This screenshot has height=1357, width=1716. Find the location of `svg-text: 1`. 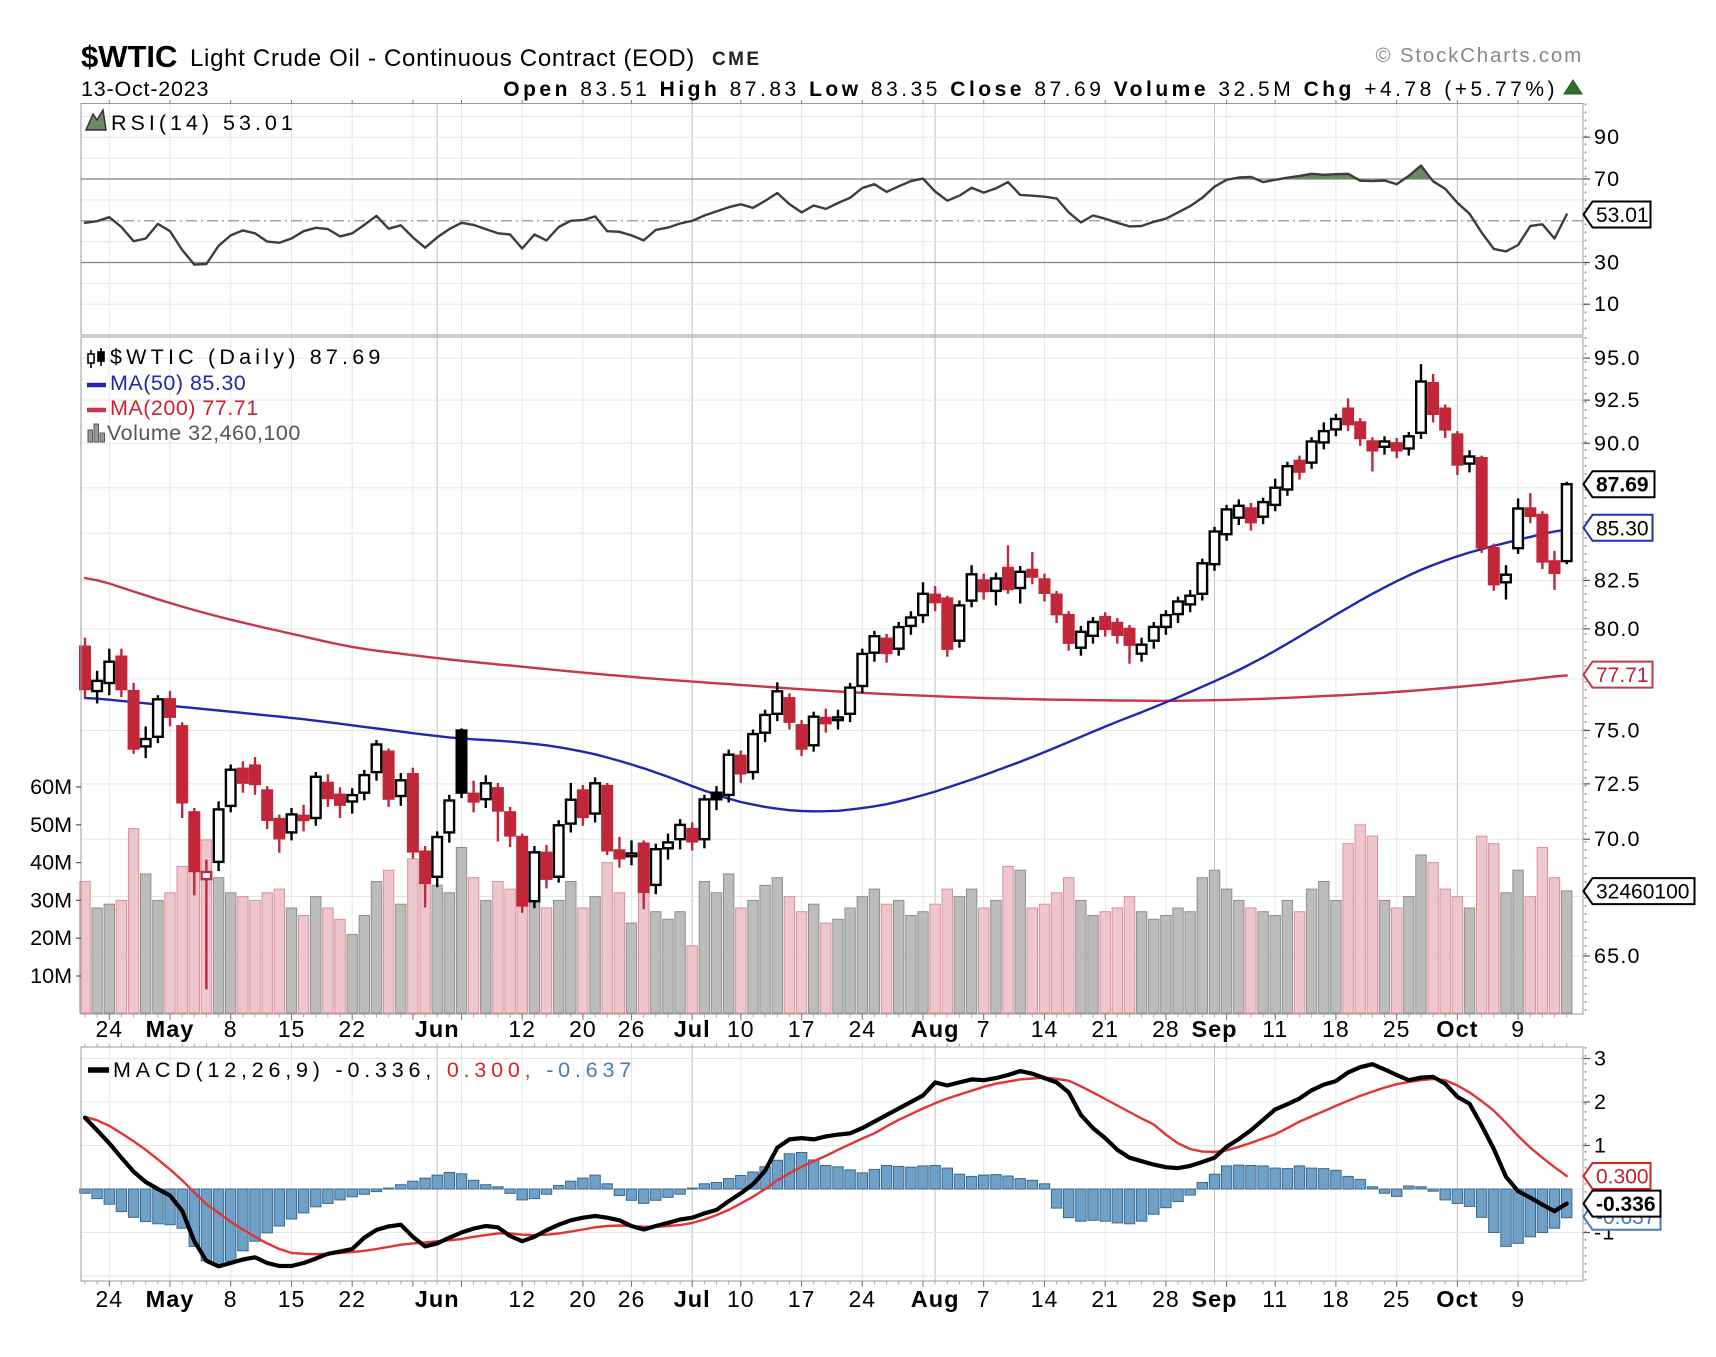

svg-text: 1 is located at coordinates (1600, 1146).